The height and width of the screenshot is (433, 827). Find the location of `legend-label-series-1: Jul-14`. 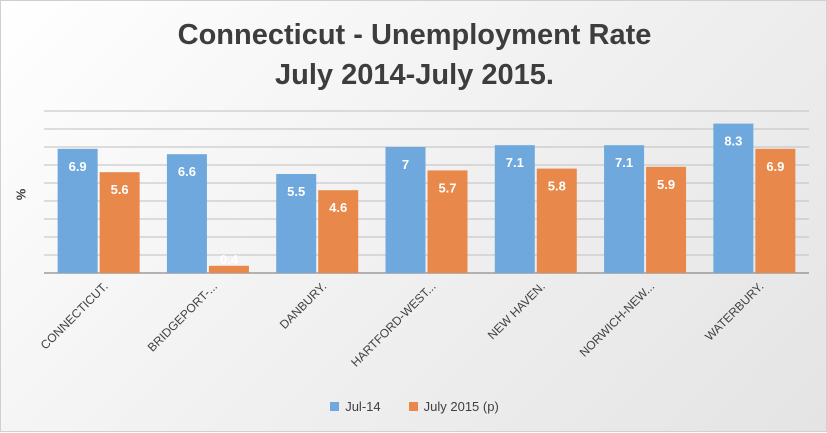

legend-label-series-1: Jul-14 is located at coordinates (363, 406).